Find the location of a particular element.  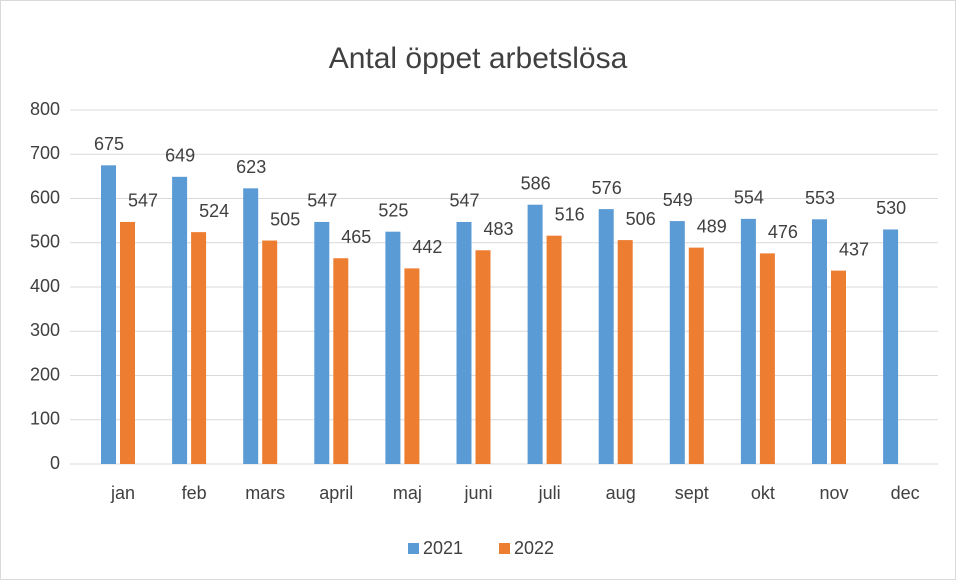

x-tick-label: dec is located at coordinates (905, 493).